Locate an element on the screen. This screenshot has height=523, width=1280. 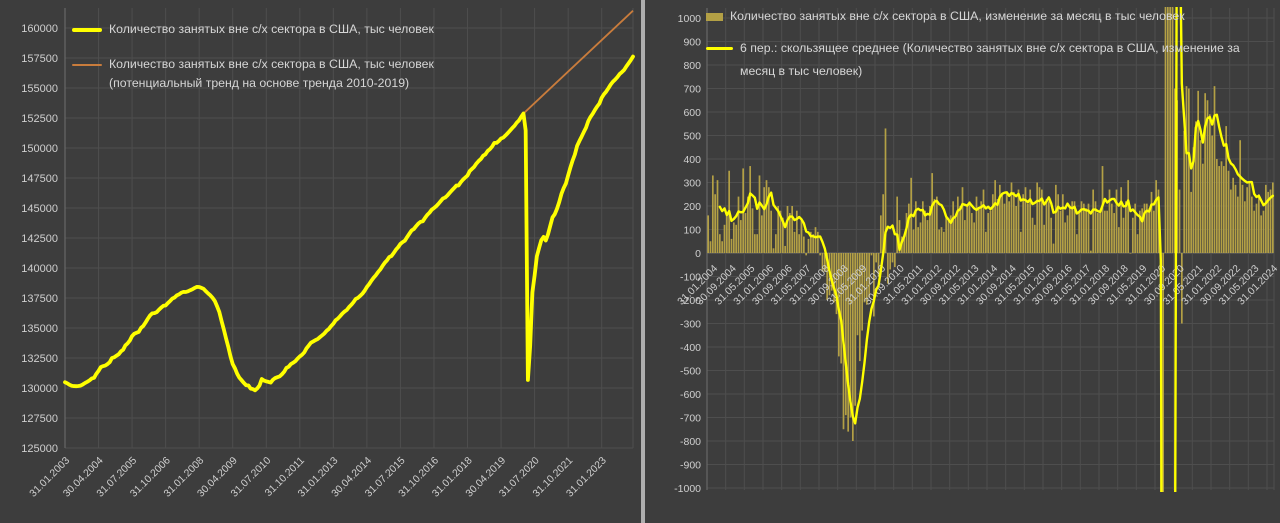
y-axis-tick-label: 400 is located at coordinates (692, 160).